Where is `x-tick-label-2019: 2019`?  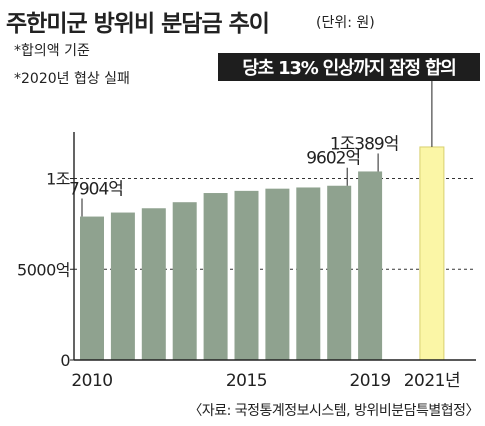
x-tick-label-2019: 2019 is located at coordinates (369, 381).